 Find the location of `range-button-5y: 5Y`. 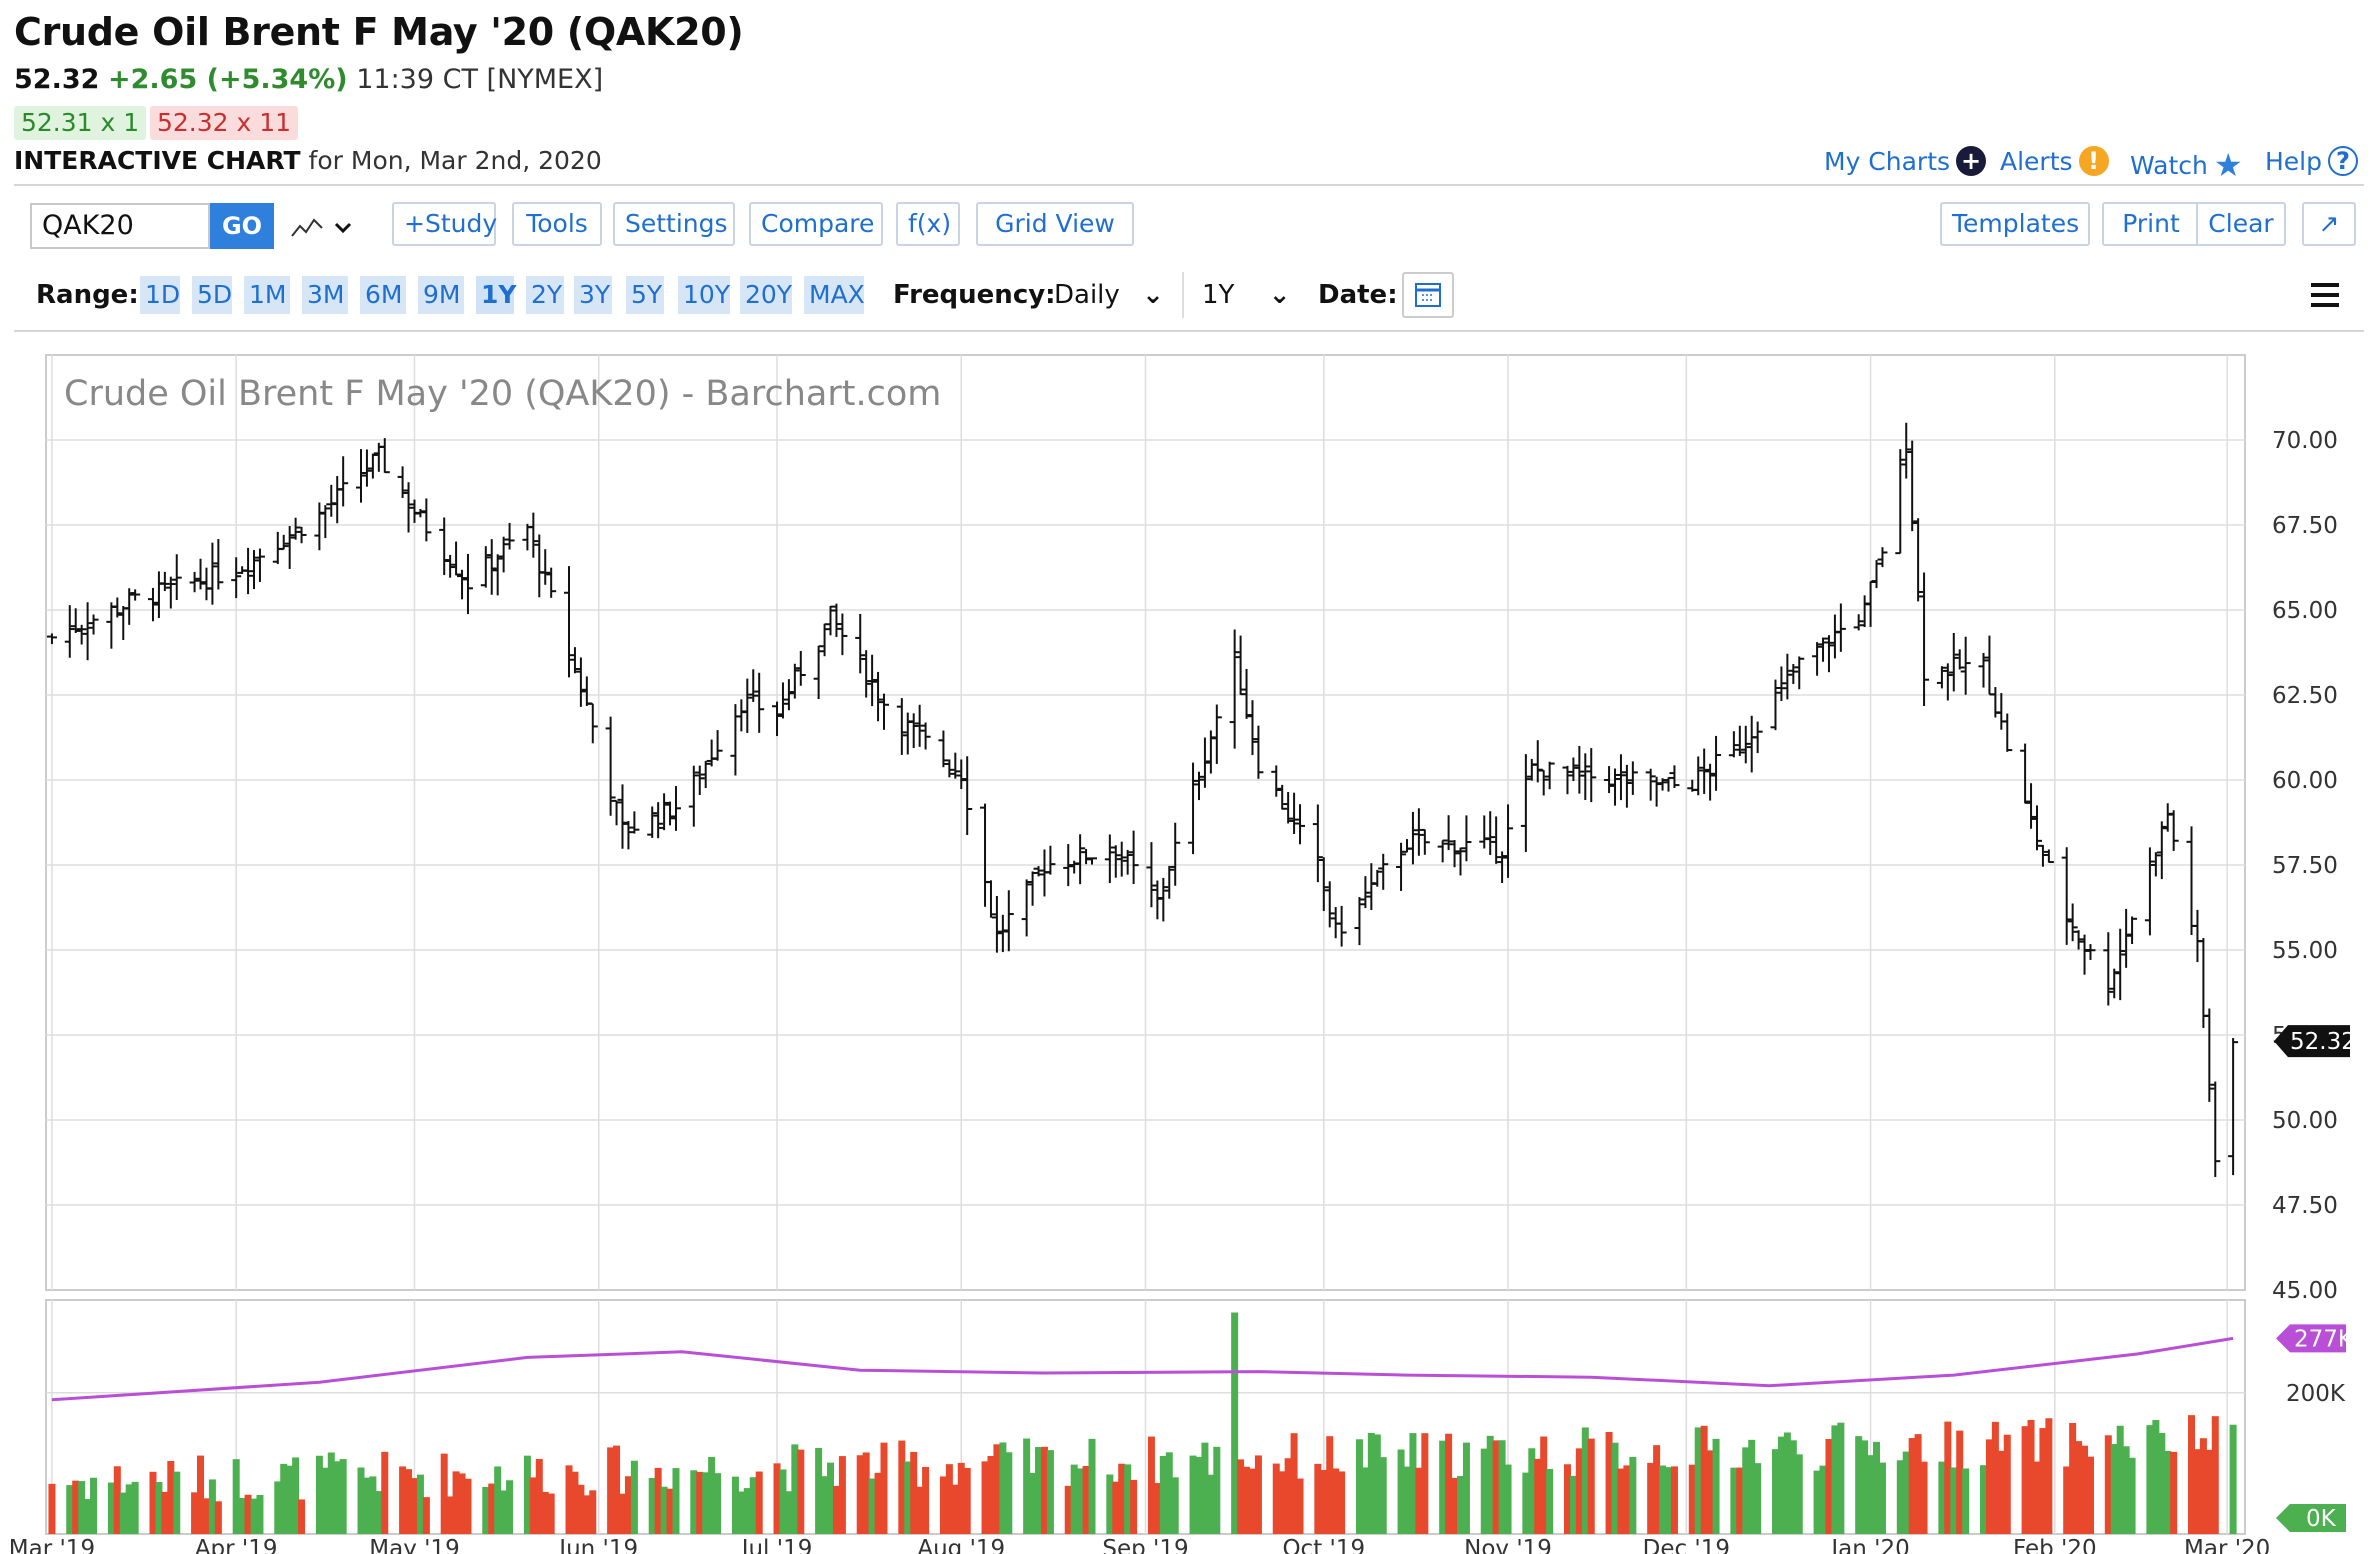

range-button-5y: 5Y is located at coordinates (645, 295).